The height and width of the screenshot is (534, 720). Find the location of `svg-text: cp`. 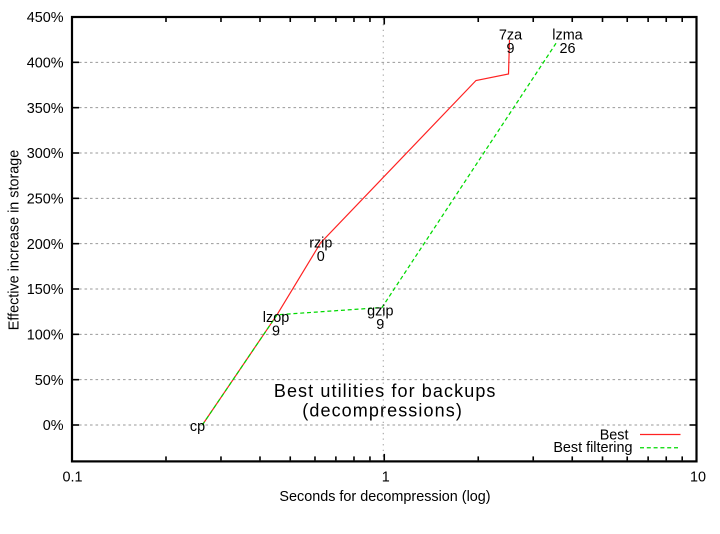

svg-text: cp is located at coordinates (197, 427).